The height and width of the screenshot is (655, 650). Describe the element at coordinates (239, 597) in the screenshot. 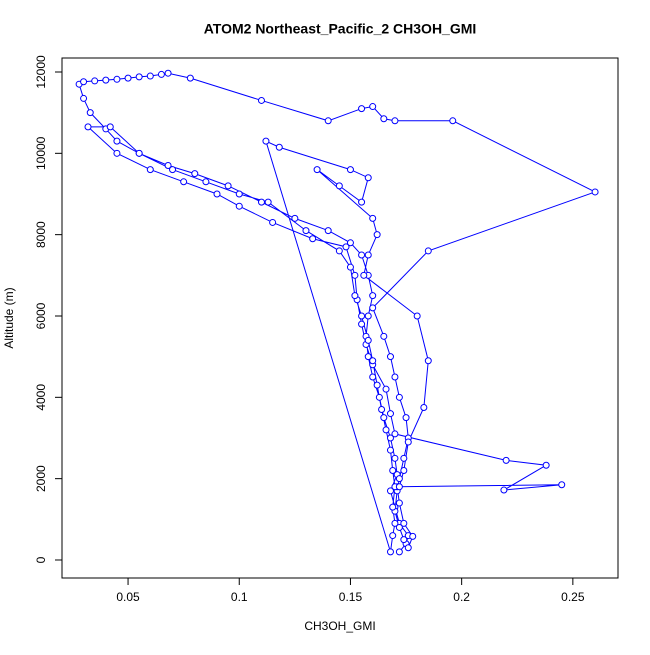

I see `x-tick-label: 0.1` at that location.